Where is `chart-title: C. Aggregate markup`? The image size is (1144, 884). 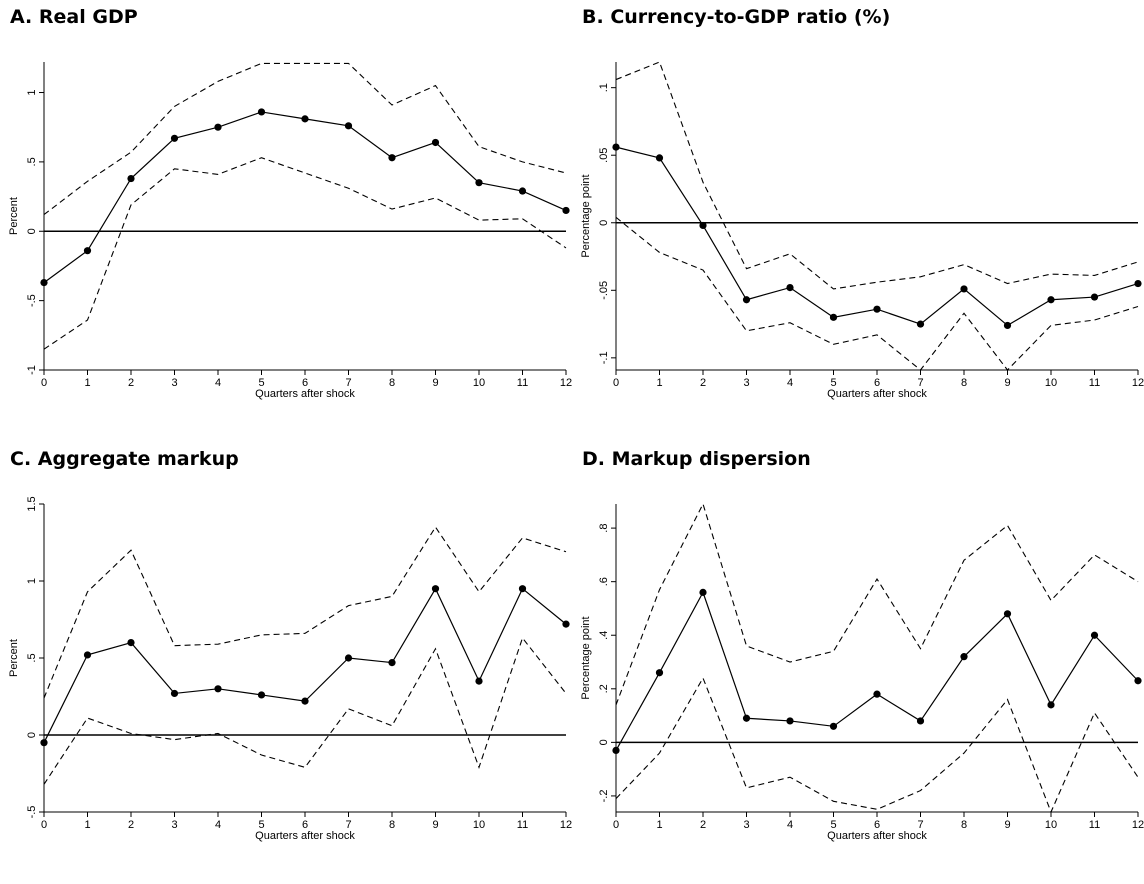
chart-title: C. Aggregate markup is located at coordinates (124, 459).